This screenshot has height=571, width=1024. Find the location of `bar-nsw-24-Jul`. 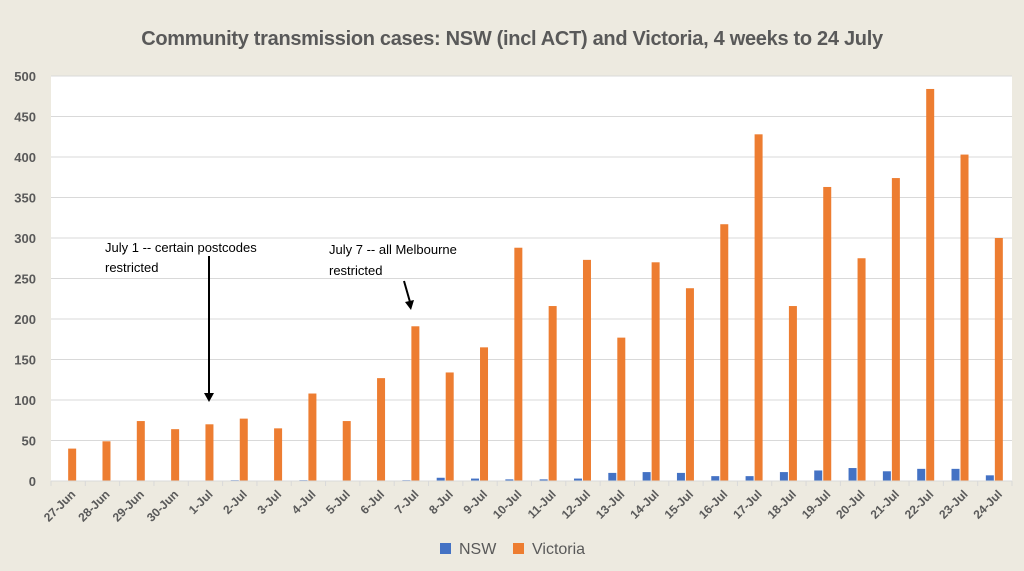

bar-nsw-24-Jul is located at coordinates (989, 478).